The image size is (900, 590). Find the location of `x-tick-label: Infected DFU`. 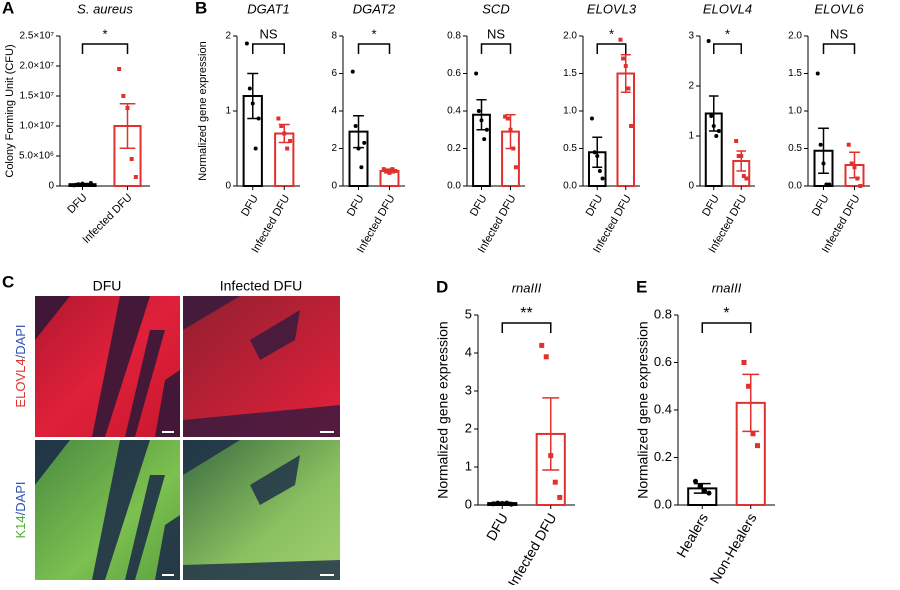

x-tick-label: Infected DFU is located at coordinates (531, 547).